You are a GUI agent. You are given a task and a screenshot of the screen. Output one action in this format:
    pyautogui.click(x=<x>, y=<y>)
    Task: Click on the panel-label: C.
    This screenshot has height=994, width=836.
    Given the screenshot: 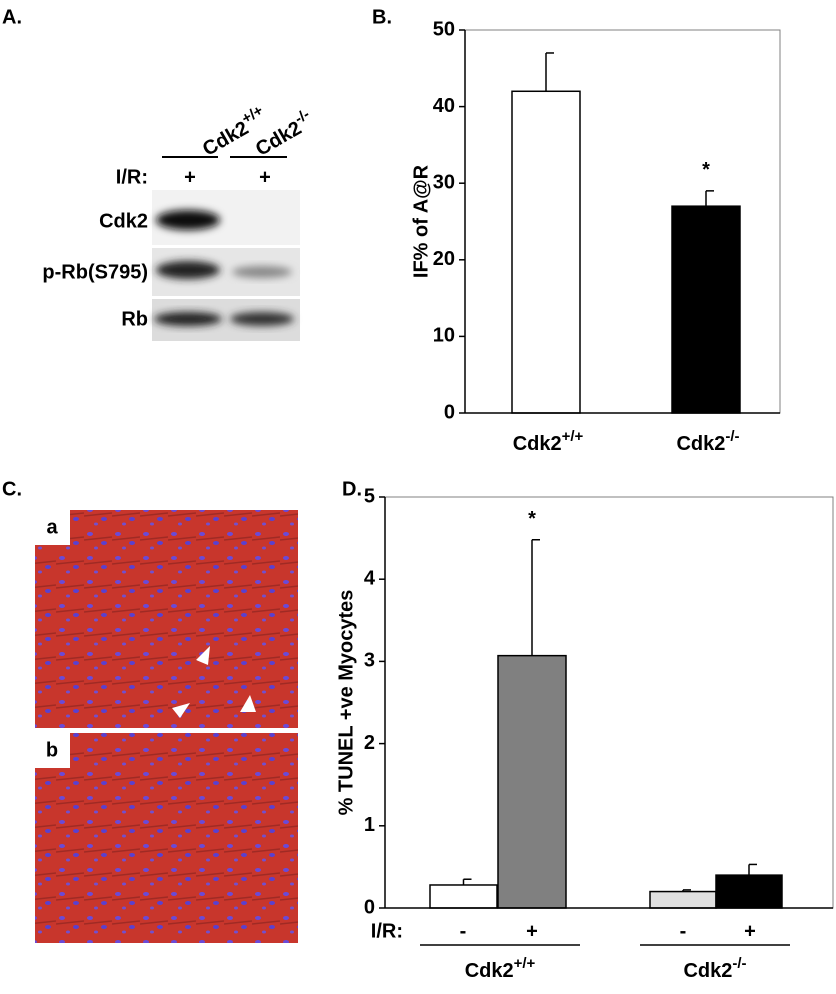 What is the action you would take?
    pyautogui.click(x=12, y=489)
    